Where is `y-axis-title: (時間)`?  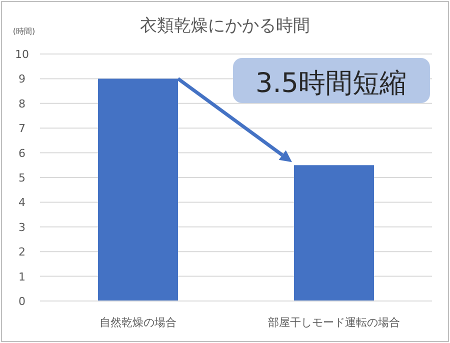 y-axis-title: (時間) is located at coordinates (24, 31).